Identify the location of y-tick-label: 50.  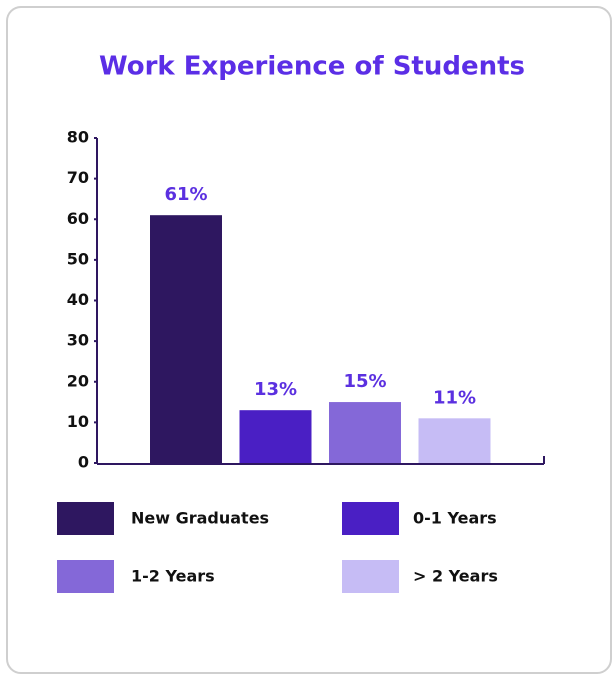
(78, 258).